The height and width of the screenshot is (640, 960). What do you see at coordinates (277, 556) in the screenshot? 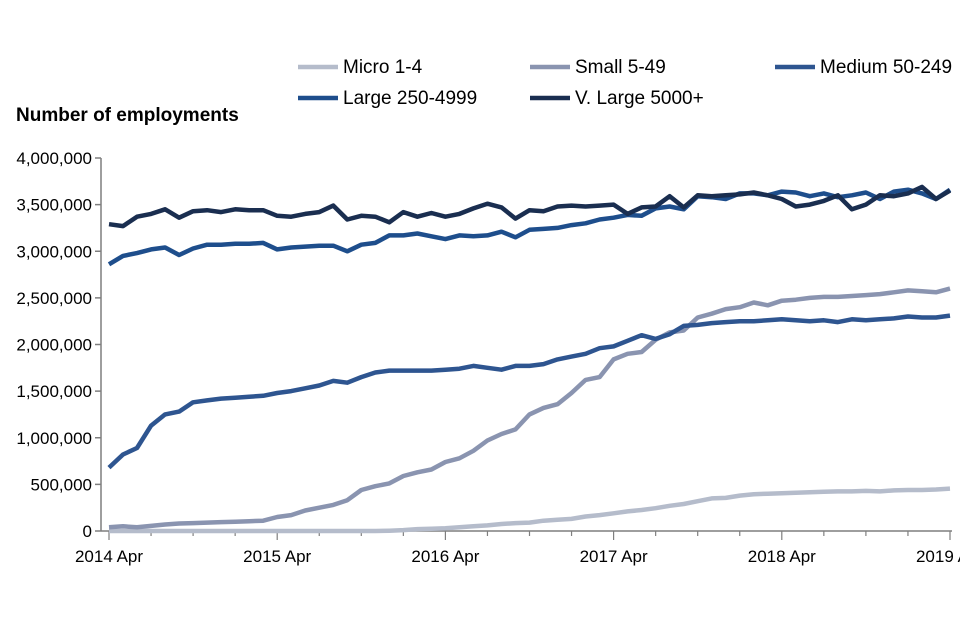
I see `x-tick-label: 2015 Apr` at bounding box center [277, 556].